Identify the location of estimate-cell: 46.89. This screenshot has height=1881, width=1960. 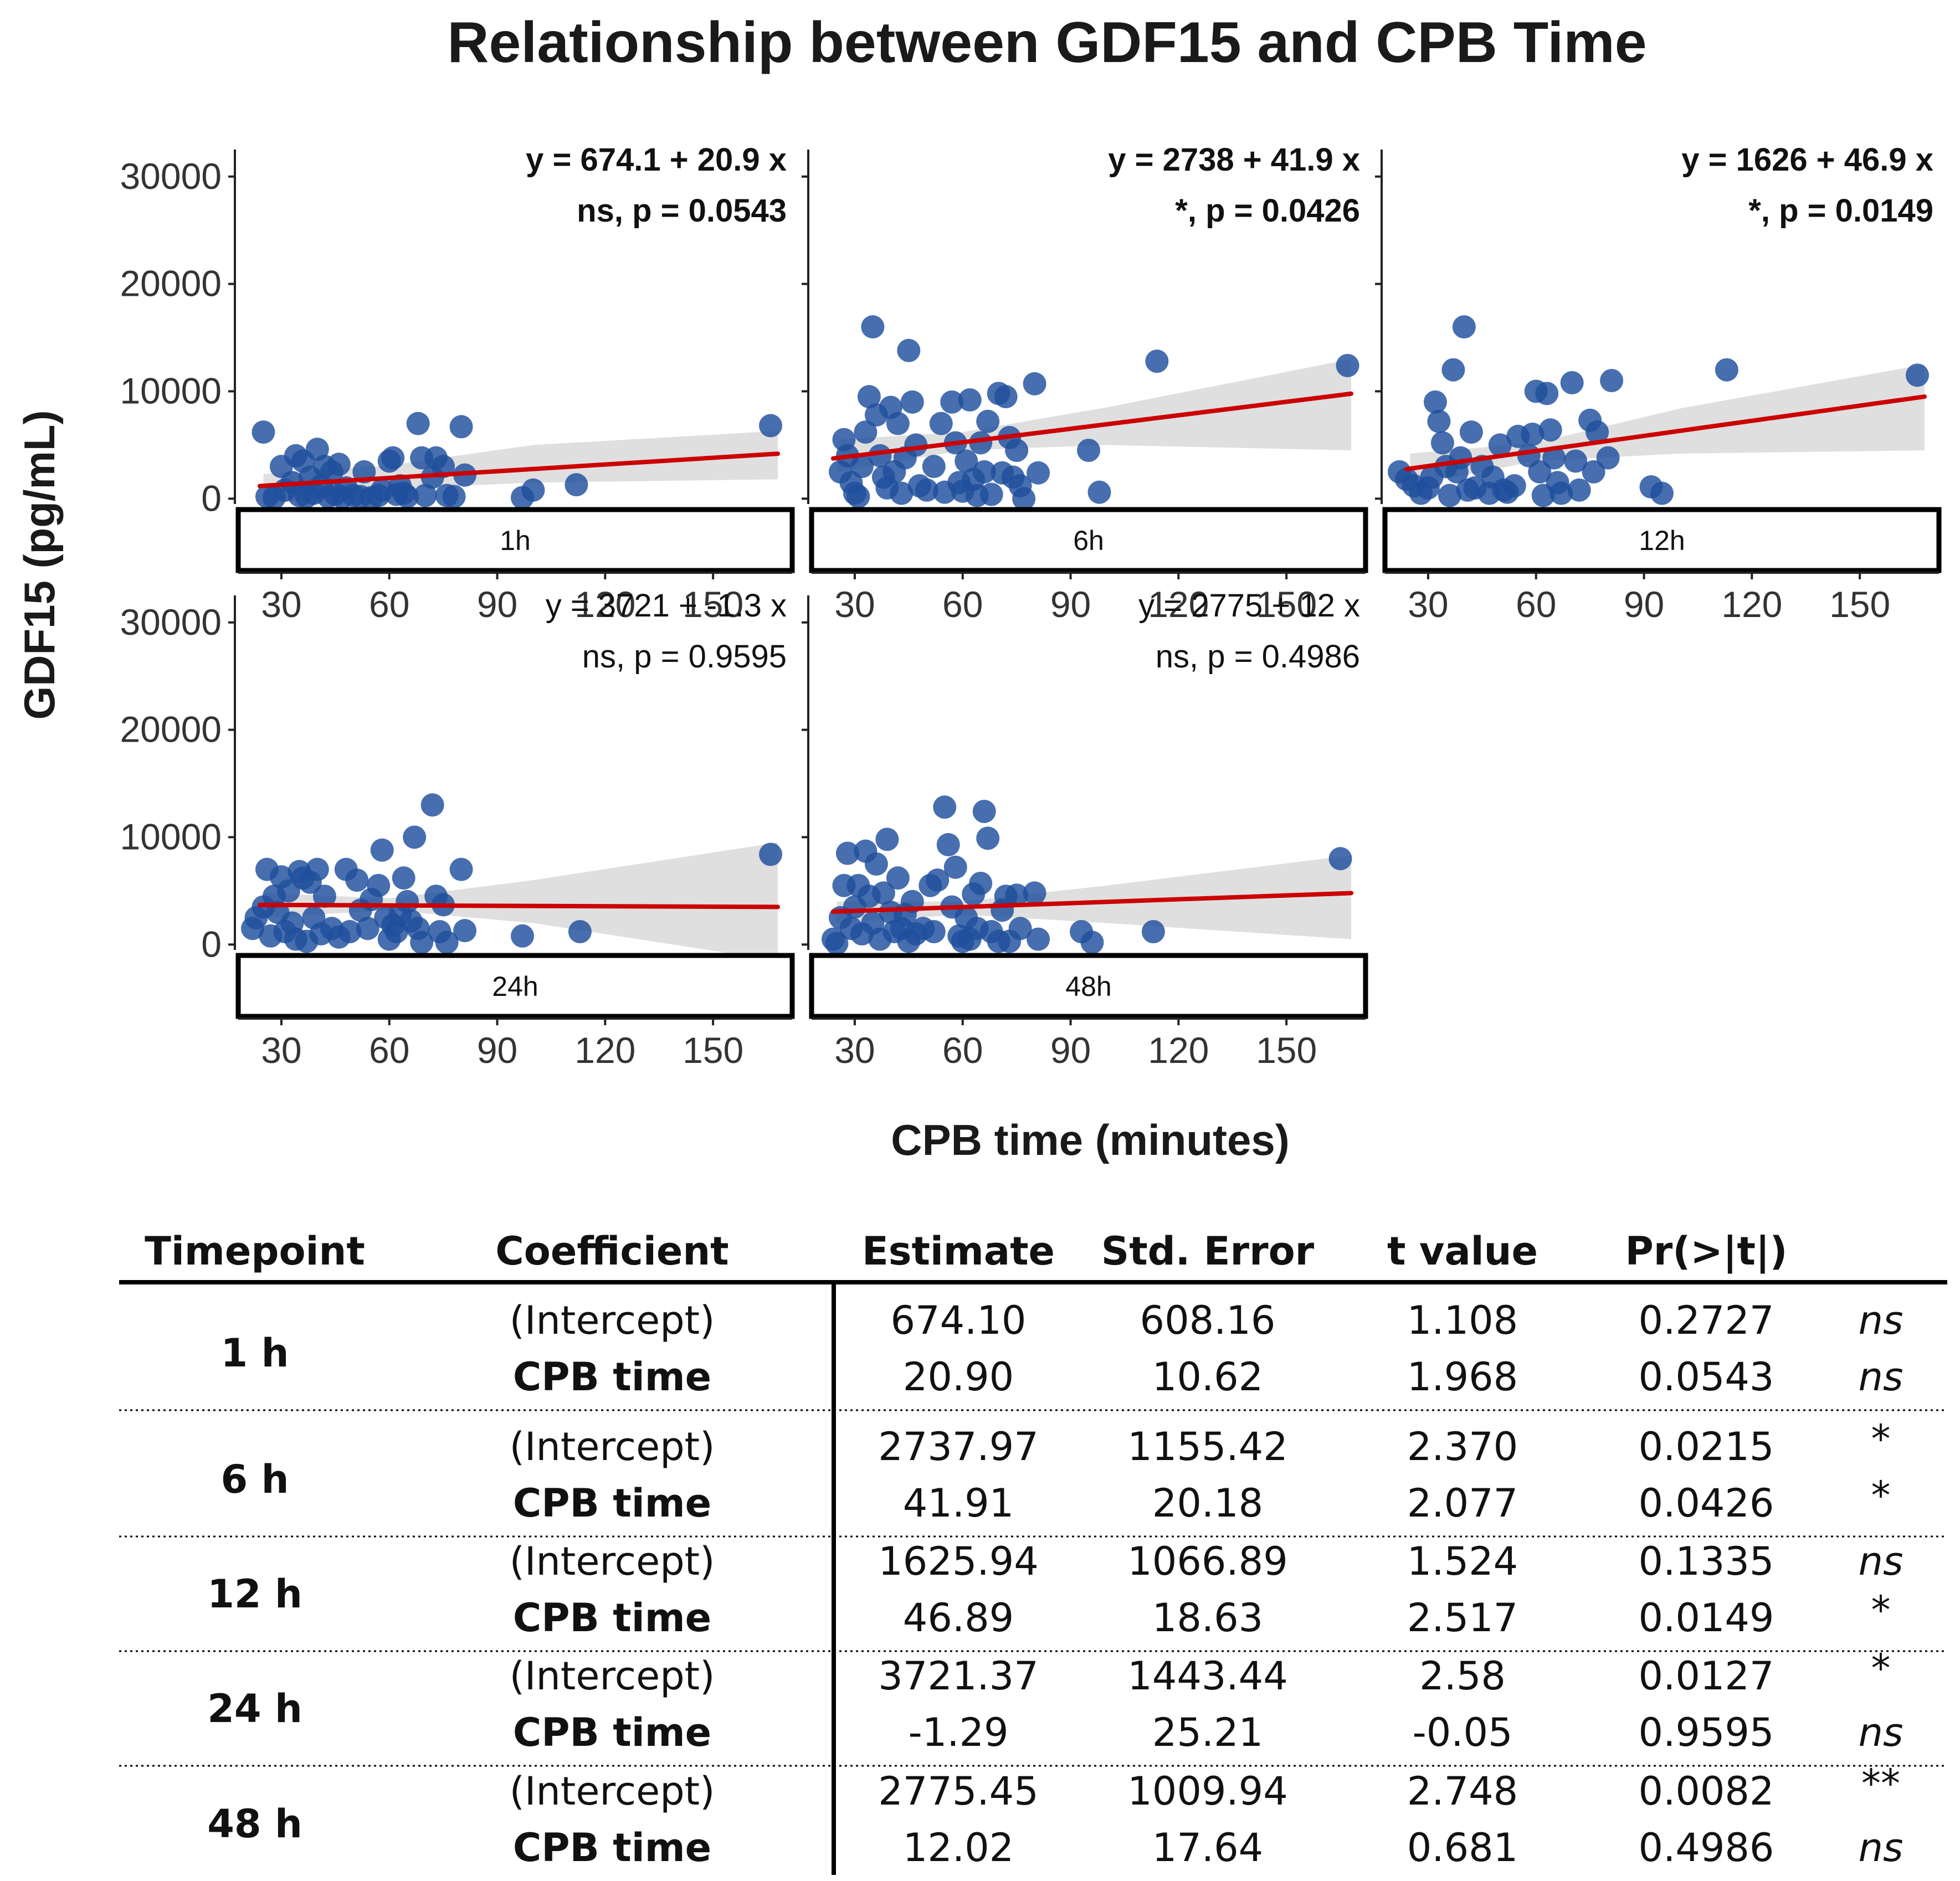
(958, 1618).